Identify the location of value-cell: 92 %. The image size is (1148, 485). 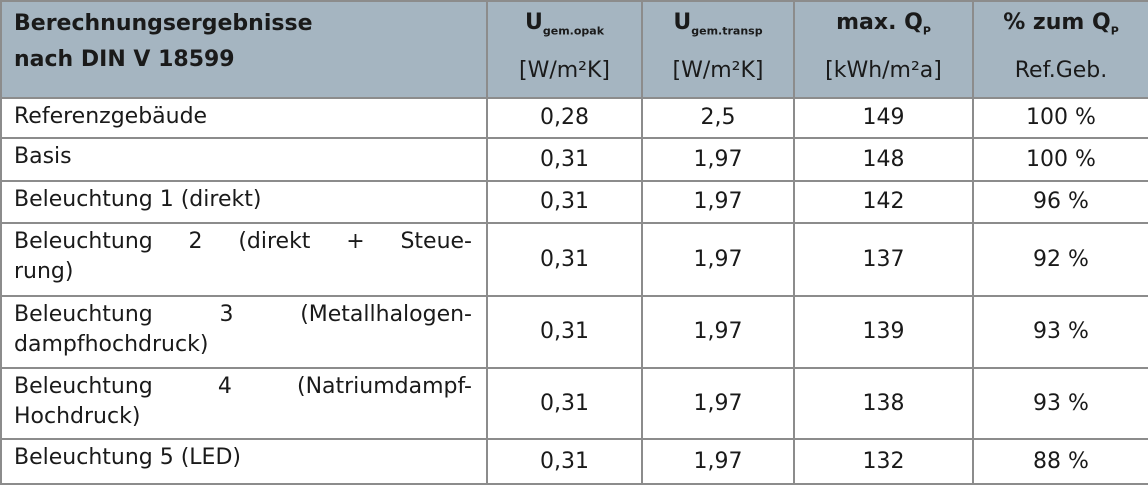
(1060, 259).